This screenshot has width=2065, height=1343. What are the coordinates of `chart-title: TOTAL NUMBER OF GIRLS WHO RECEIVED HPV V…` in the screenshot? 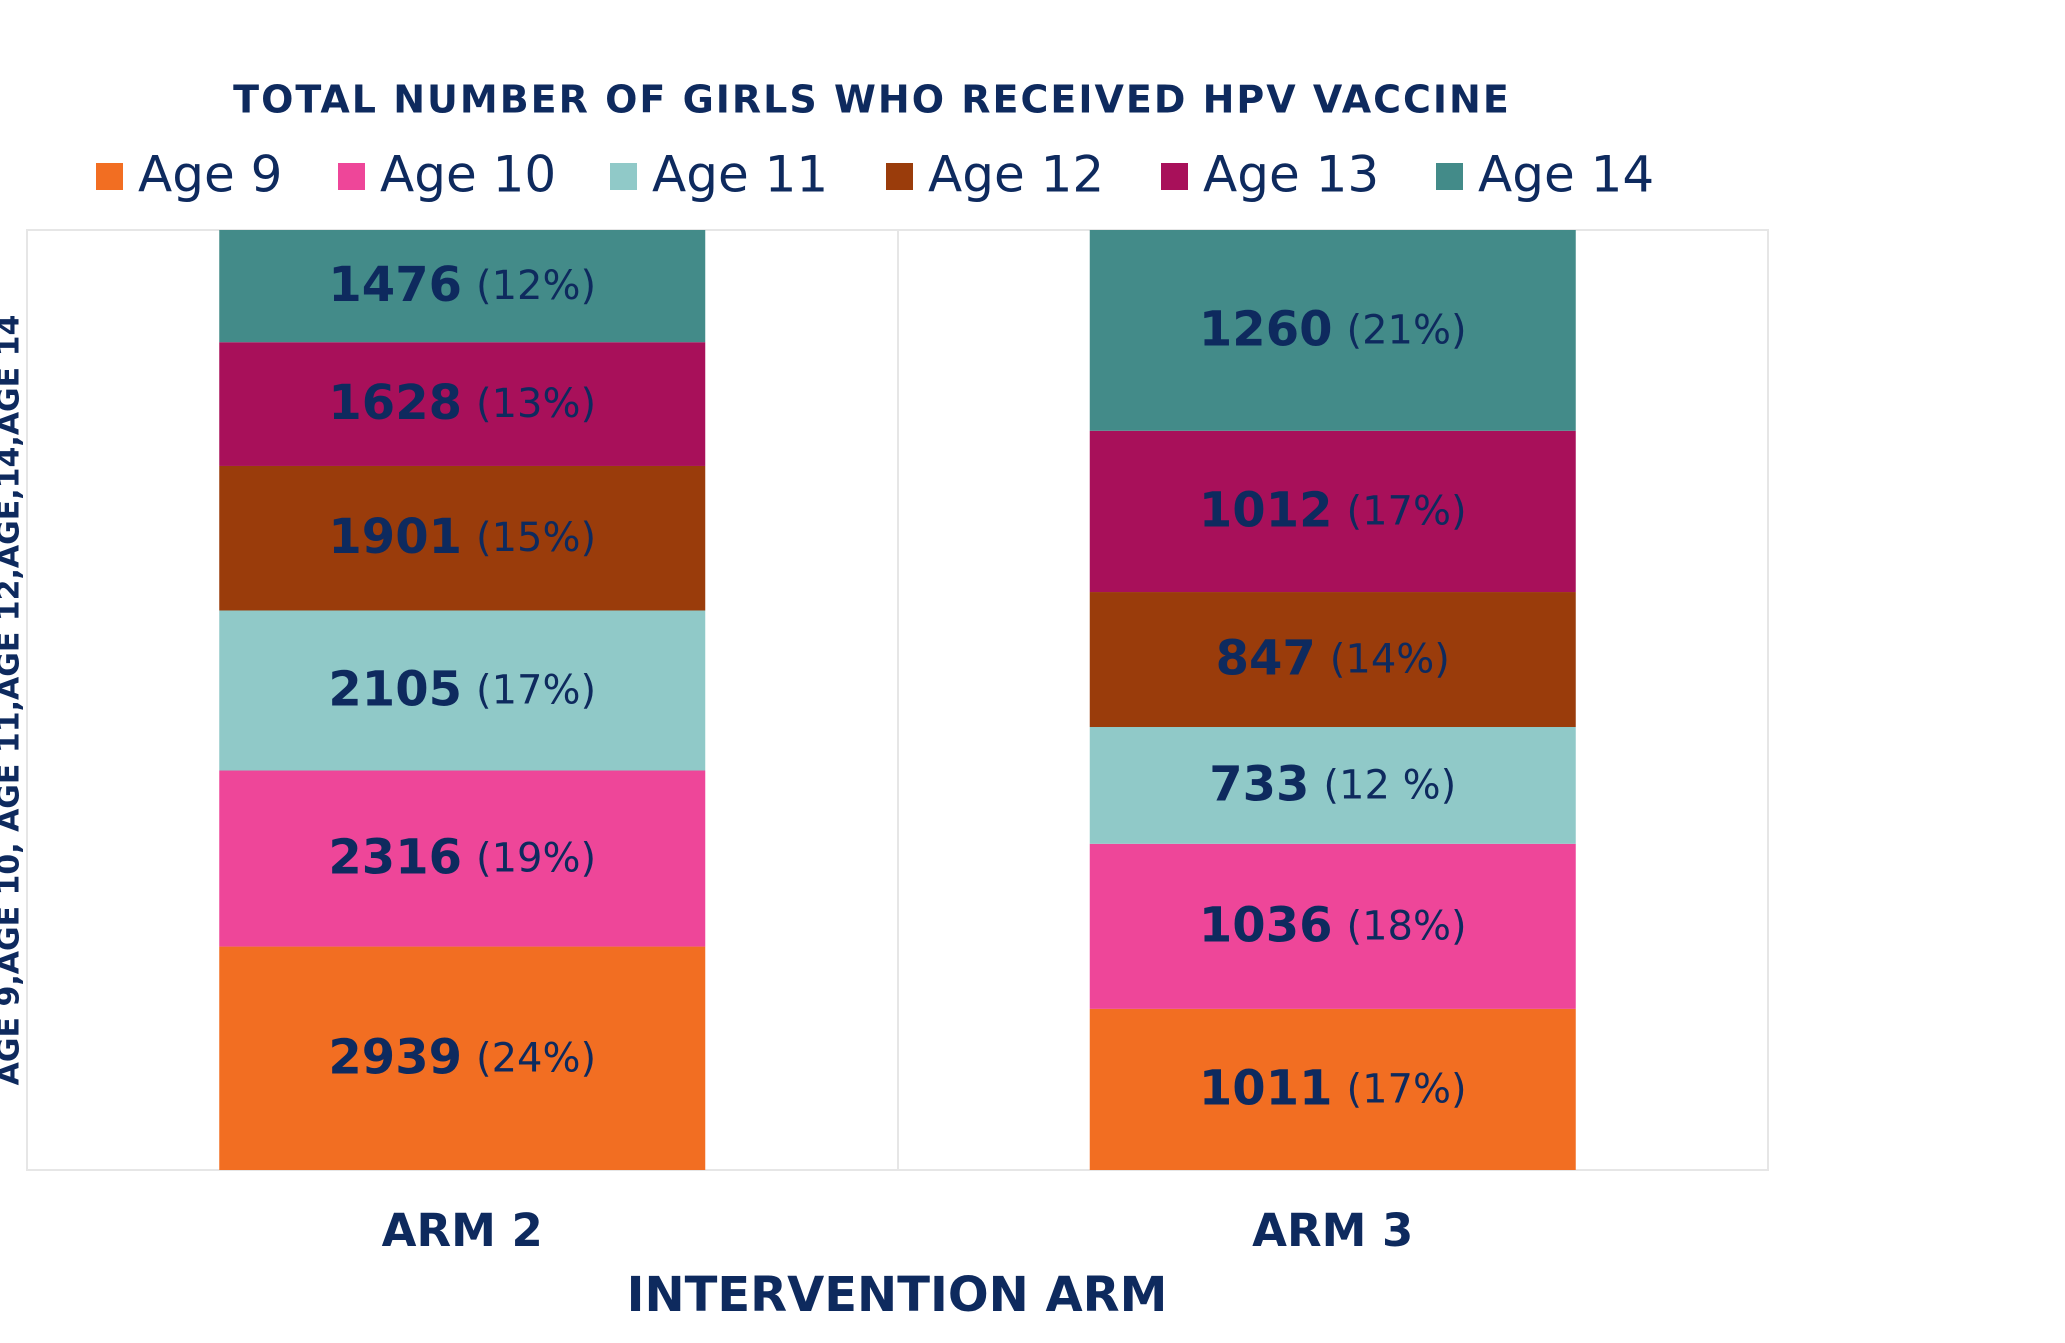 It's located at (872, 100).